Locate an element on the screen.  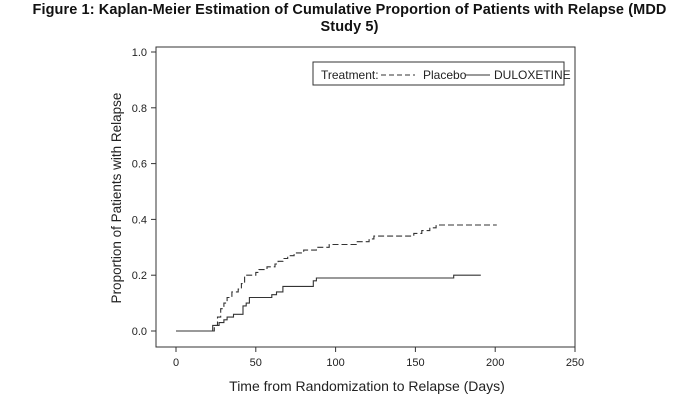
y-tick-label: 0.0 is located at coordinates (139, 332).